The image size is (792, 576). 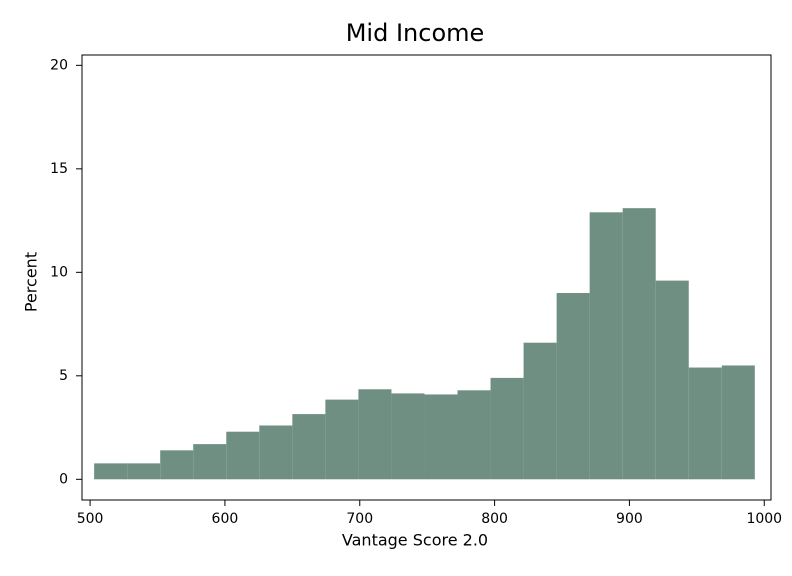 What do you see at coordinates (90, 519) in the screenshot?
I see `x-tick-label: 500` at bounding box center [90, 519].